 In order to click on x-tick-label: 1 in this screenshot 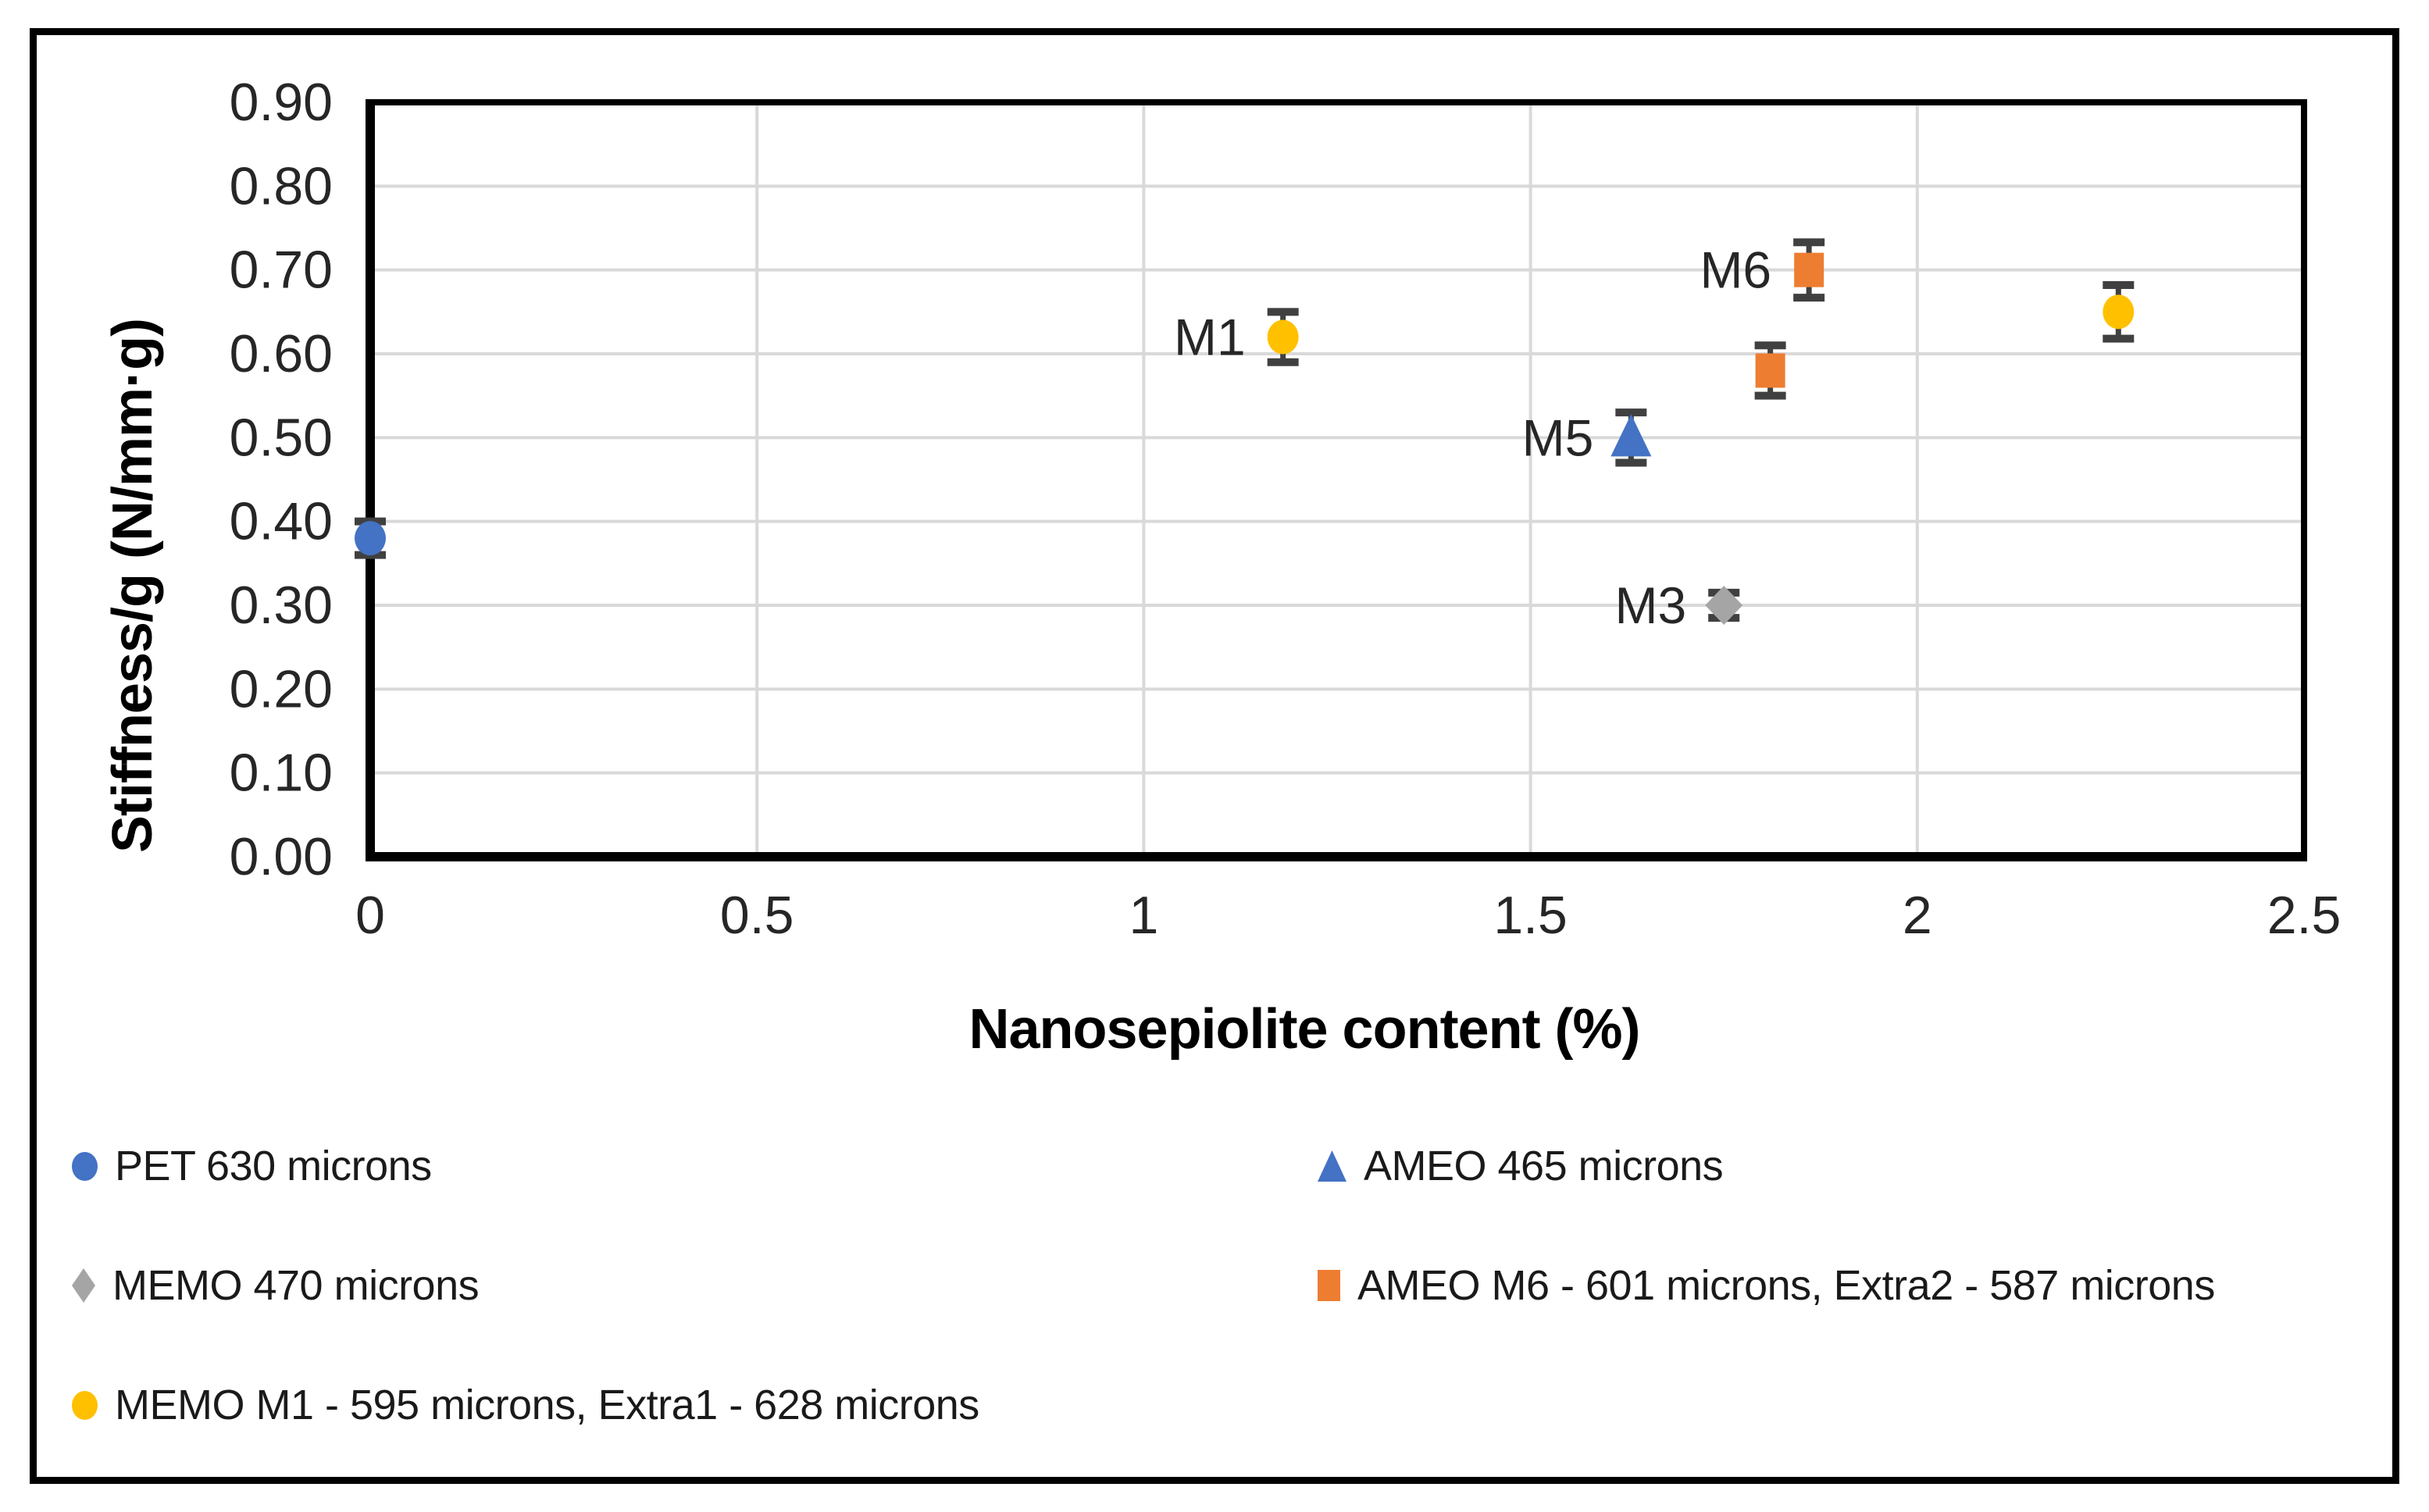, I will do `click(1143, 915)`.